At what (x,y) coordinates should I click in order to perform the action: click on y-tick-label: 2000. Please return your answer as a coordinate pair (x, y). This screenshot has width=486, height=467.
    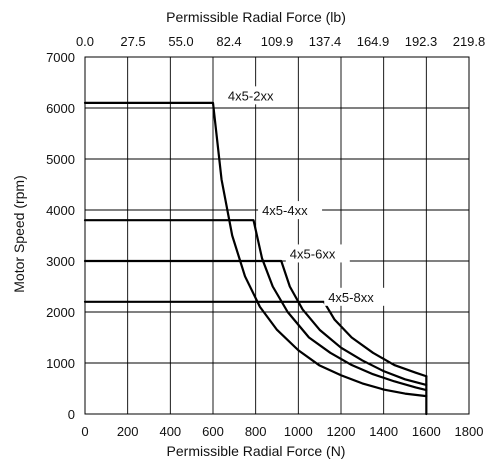
    Looking at the image, I should click on (60, 312).